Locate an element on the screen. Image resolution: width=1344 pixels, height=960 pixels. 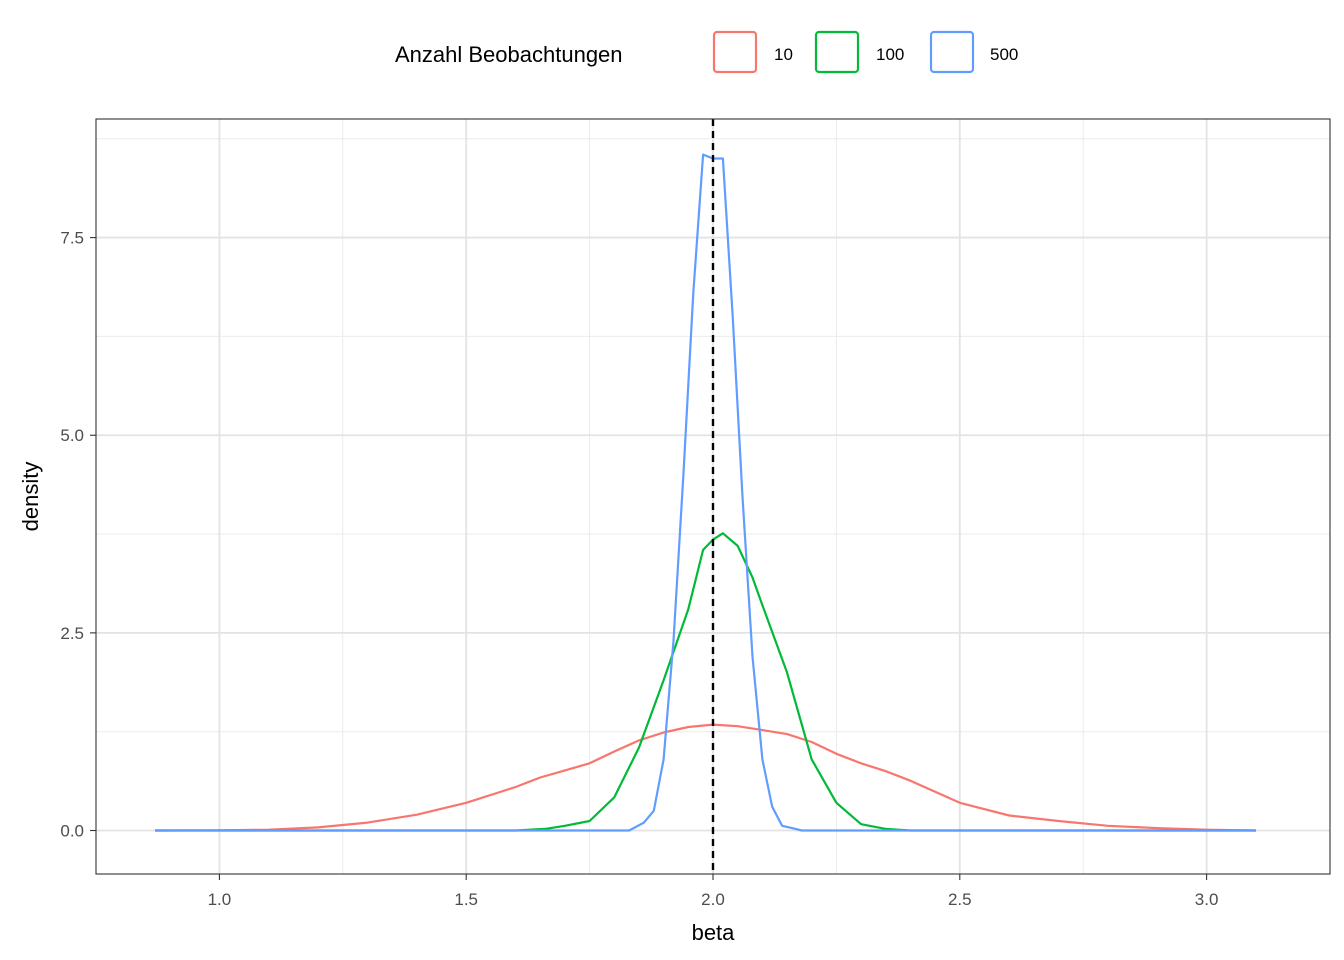
y-tick-label: 5.0 is located at coordinates (72, 435).